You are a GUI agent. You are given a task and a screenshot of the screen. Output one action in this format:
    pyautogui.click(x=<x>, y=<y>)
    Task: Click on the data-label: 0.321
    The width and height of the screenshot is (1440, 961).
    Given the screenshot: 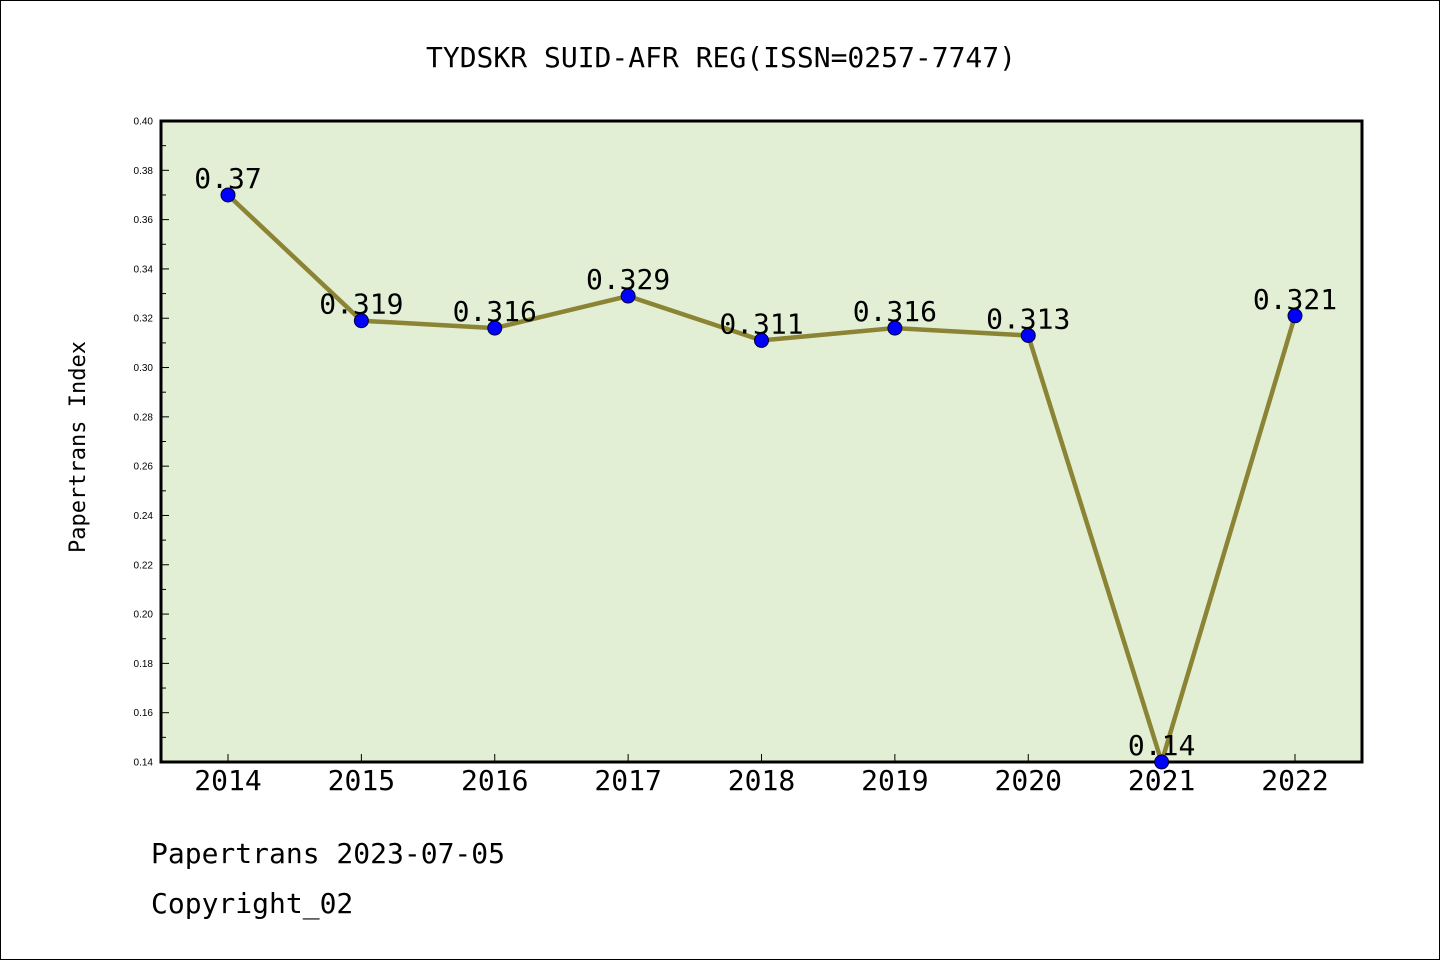 What is the action you would take?
    pyautogui.click(x=1295, y=299)
    